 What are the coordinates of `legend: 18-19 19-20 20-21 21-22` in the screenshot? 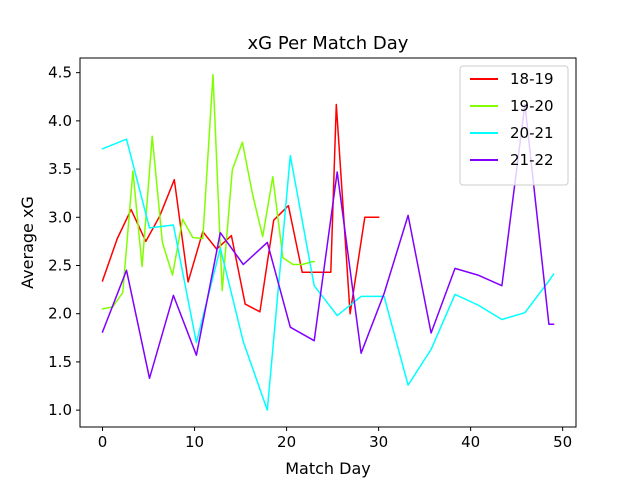 It's located at (514, 125).